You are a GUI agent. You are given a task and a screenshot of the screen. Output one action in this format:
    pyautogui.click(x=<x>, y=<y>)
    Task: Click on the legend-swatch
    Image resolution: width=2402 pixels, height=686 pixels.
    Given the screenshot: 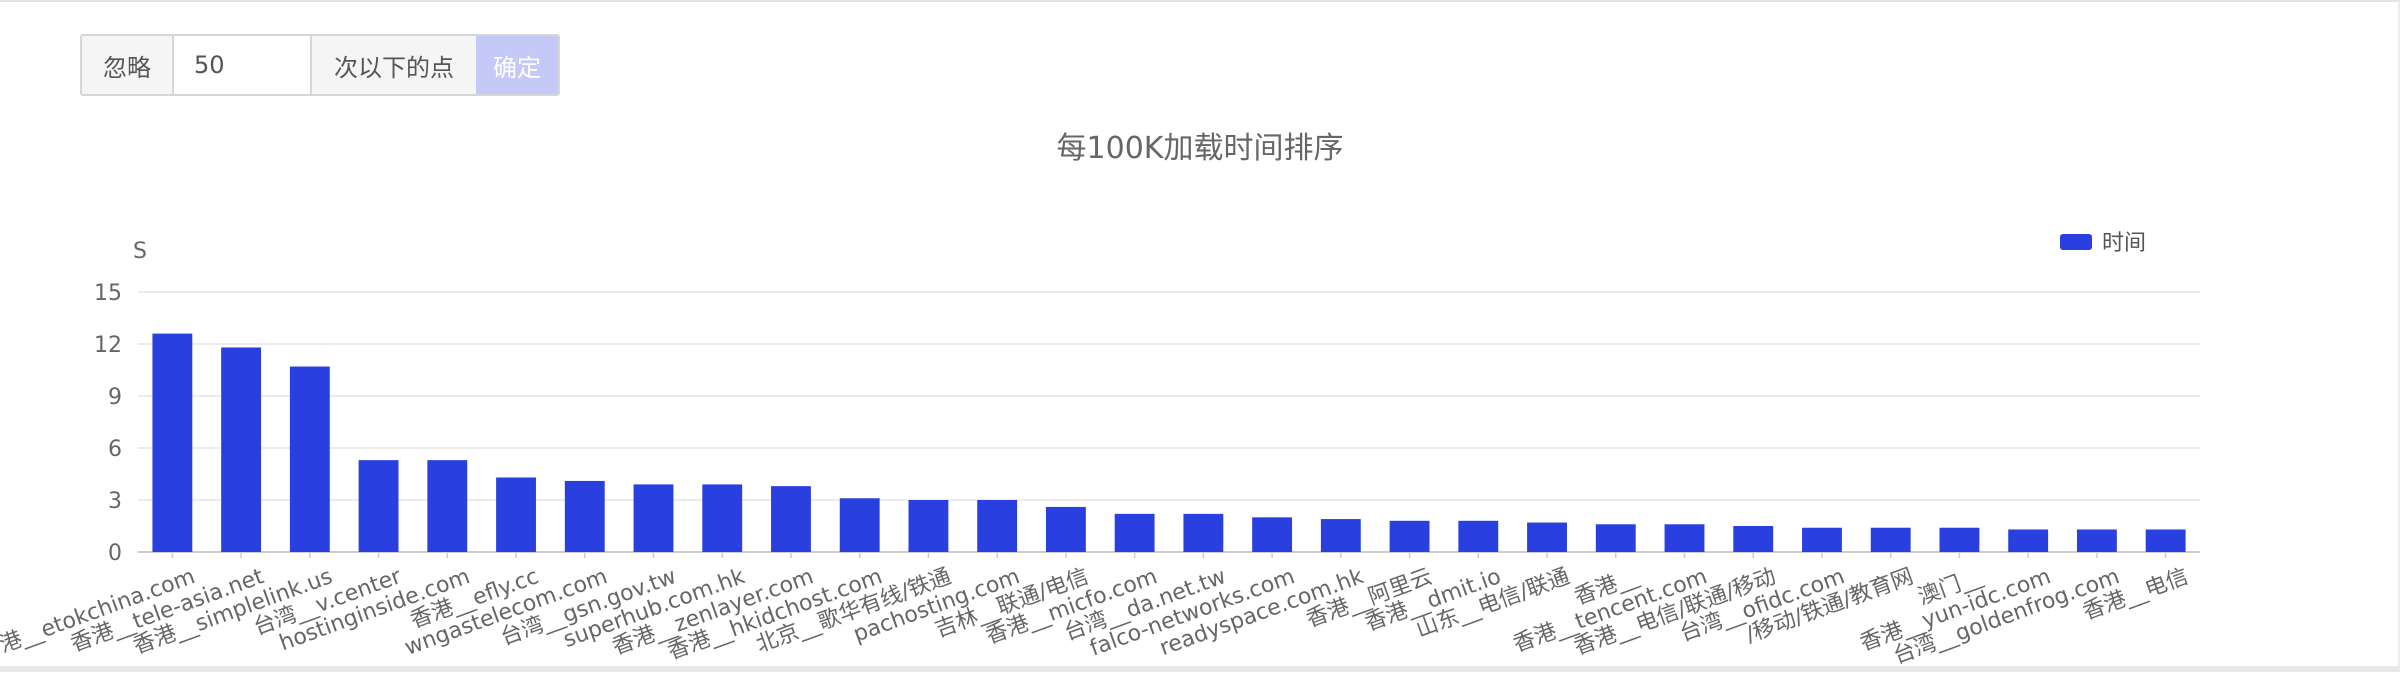 What is the action you would take?
    pyautogui.click(x=2076, y=242)
    